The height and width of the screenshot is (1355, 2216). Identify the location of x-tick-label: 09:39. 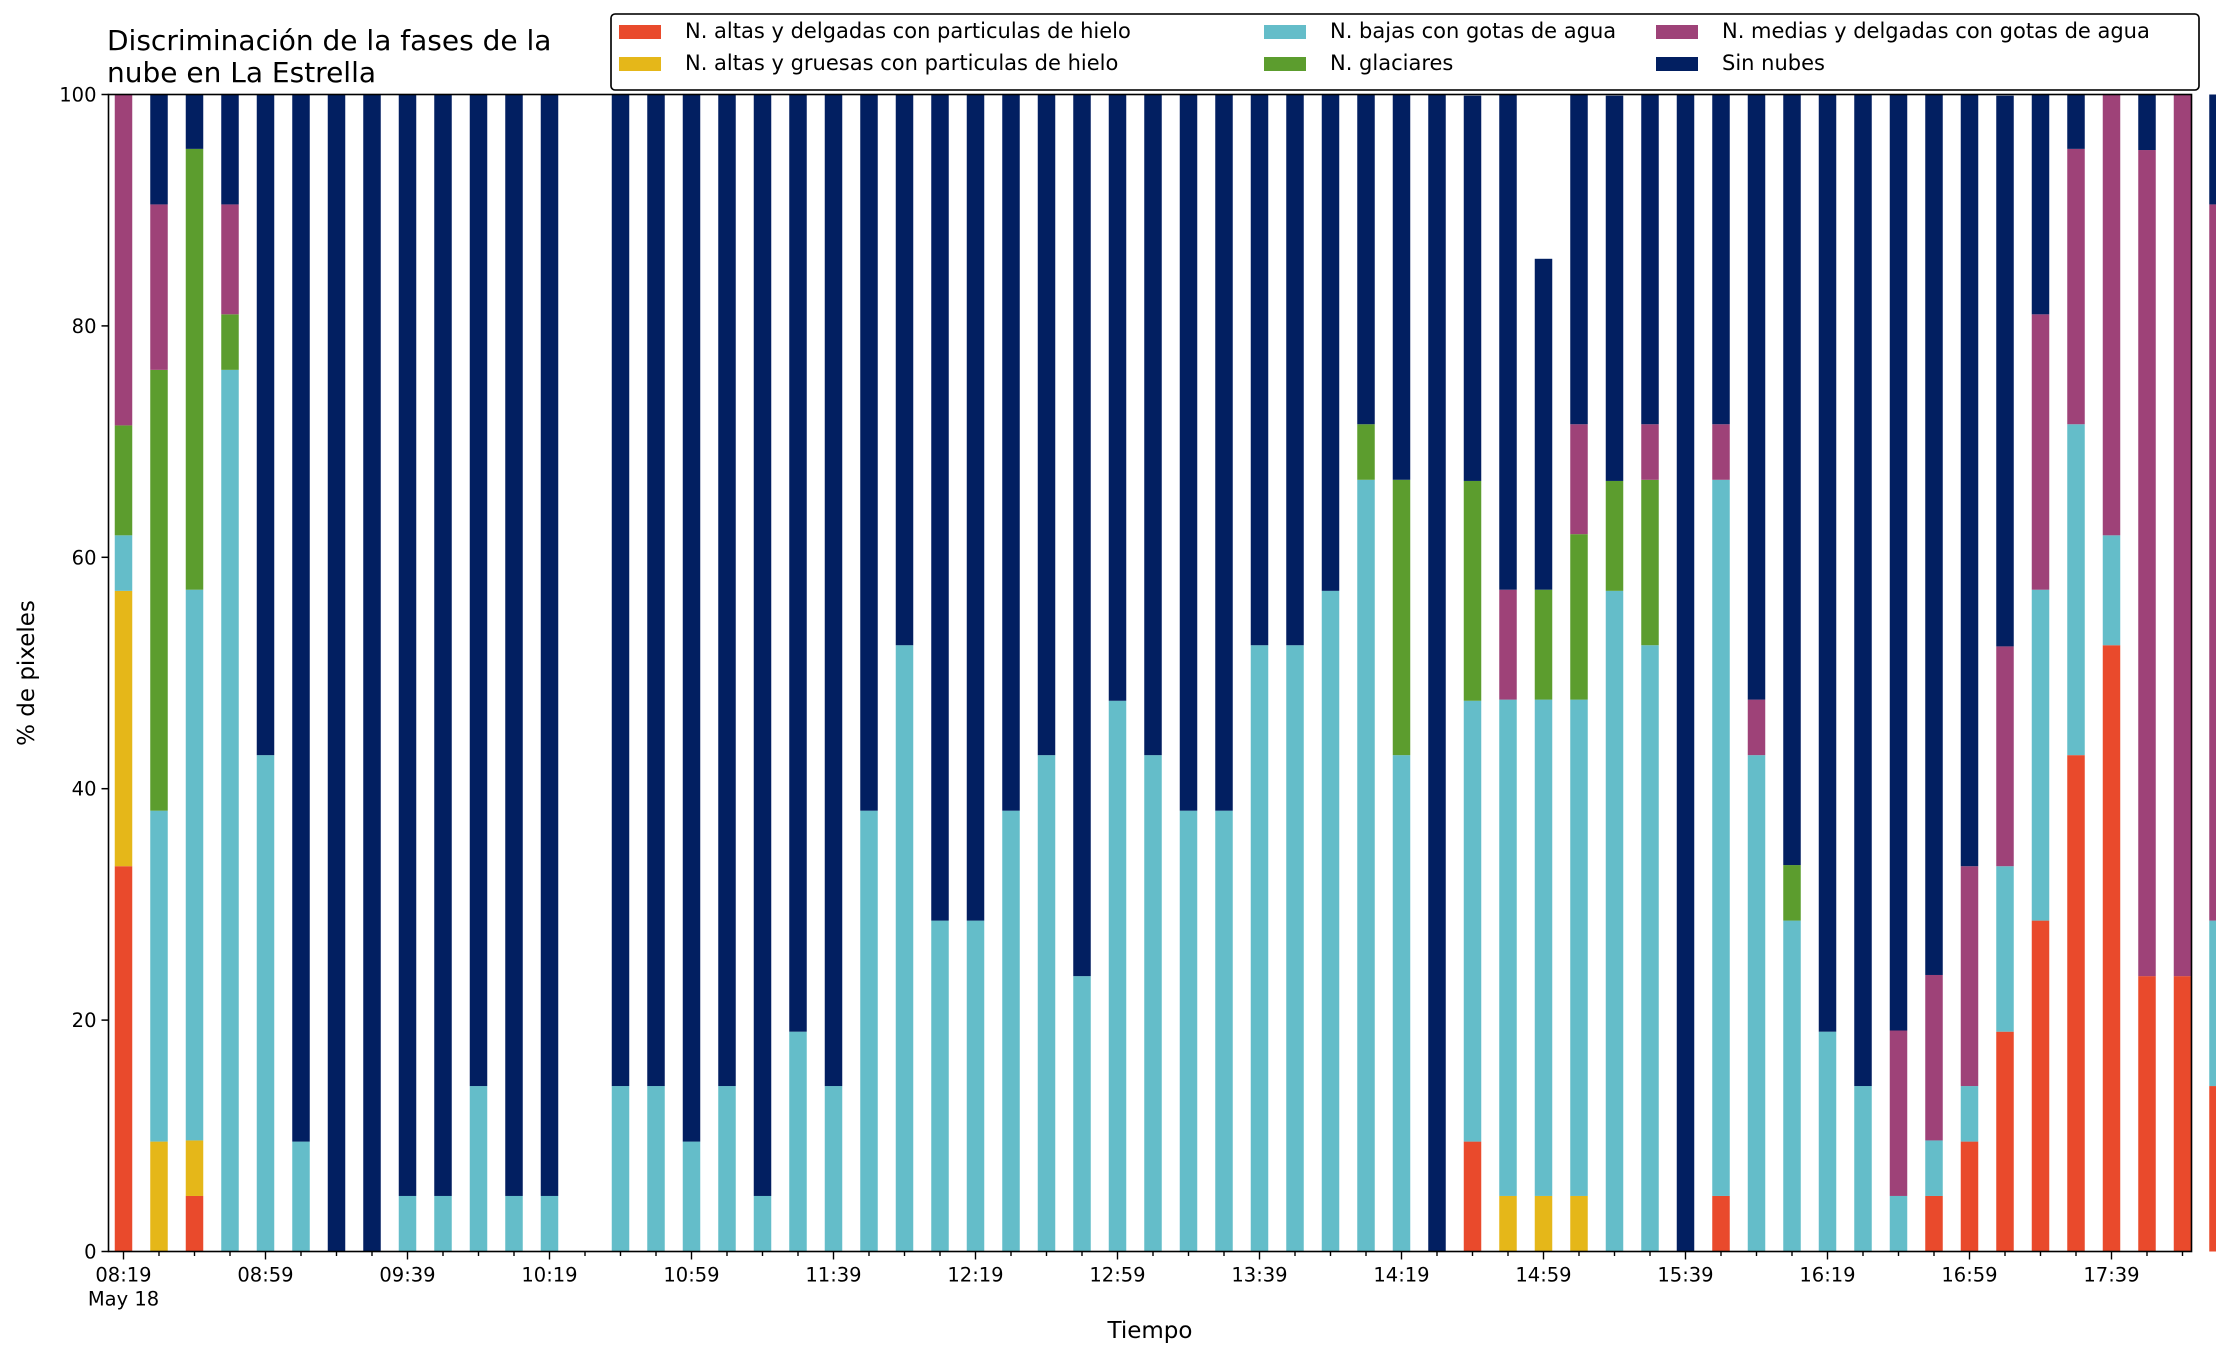
(407, 1275).